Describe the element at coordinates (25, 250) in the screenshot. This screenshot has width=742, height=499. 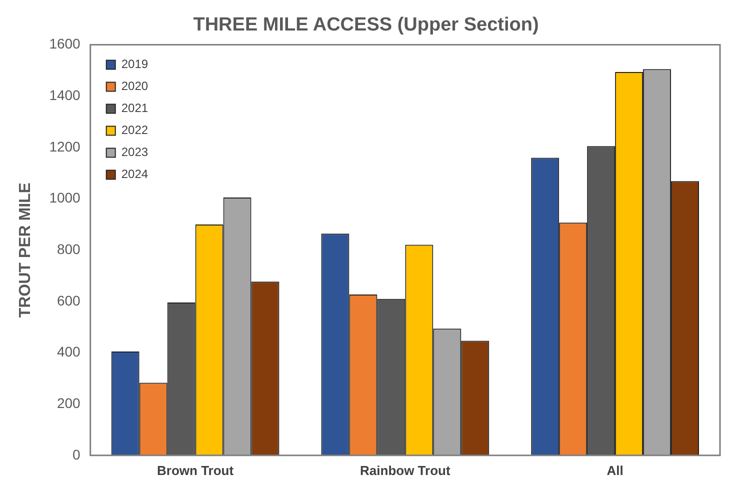
I see `y-axis-title: TROUT PER MILE` at that location.